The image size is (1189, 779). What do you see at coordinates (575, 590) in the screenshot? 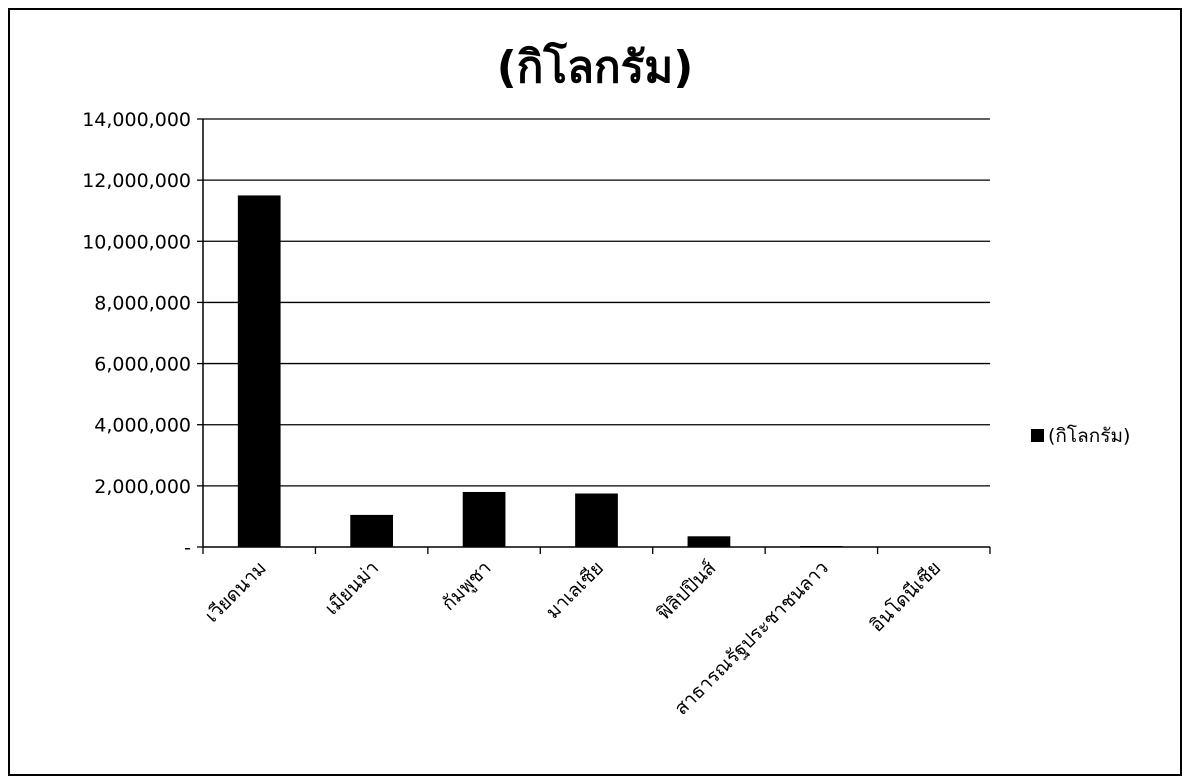
I see `x-tick-label: มาเลเซีย` at bounding box center [575, 590].